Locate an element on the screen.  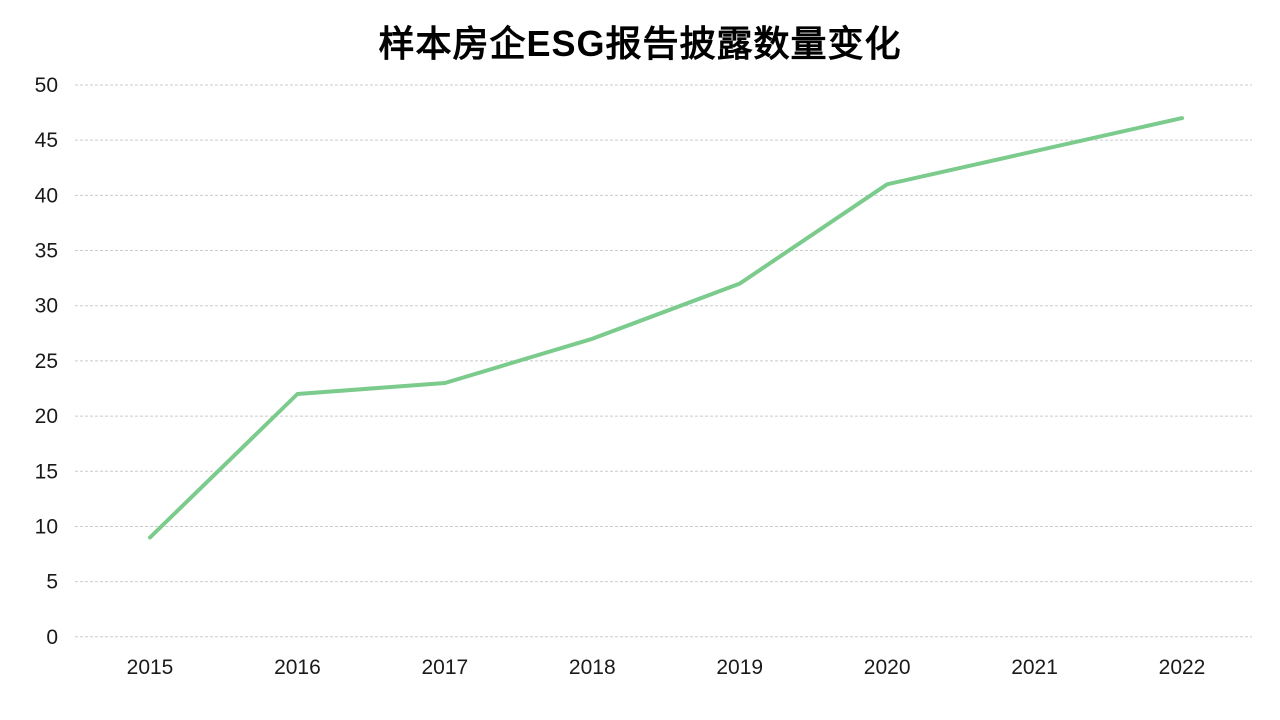
y-tick-label: 0 is located at coordinates (52, 637).